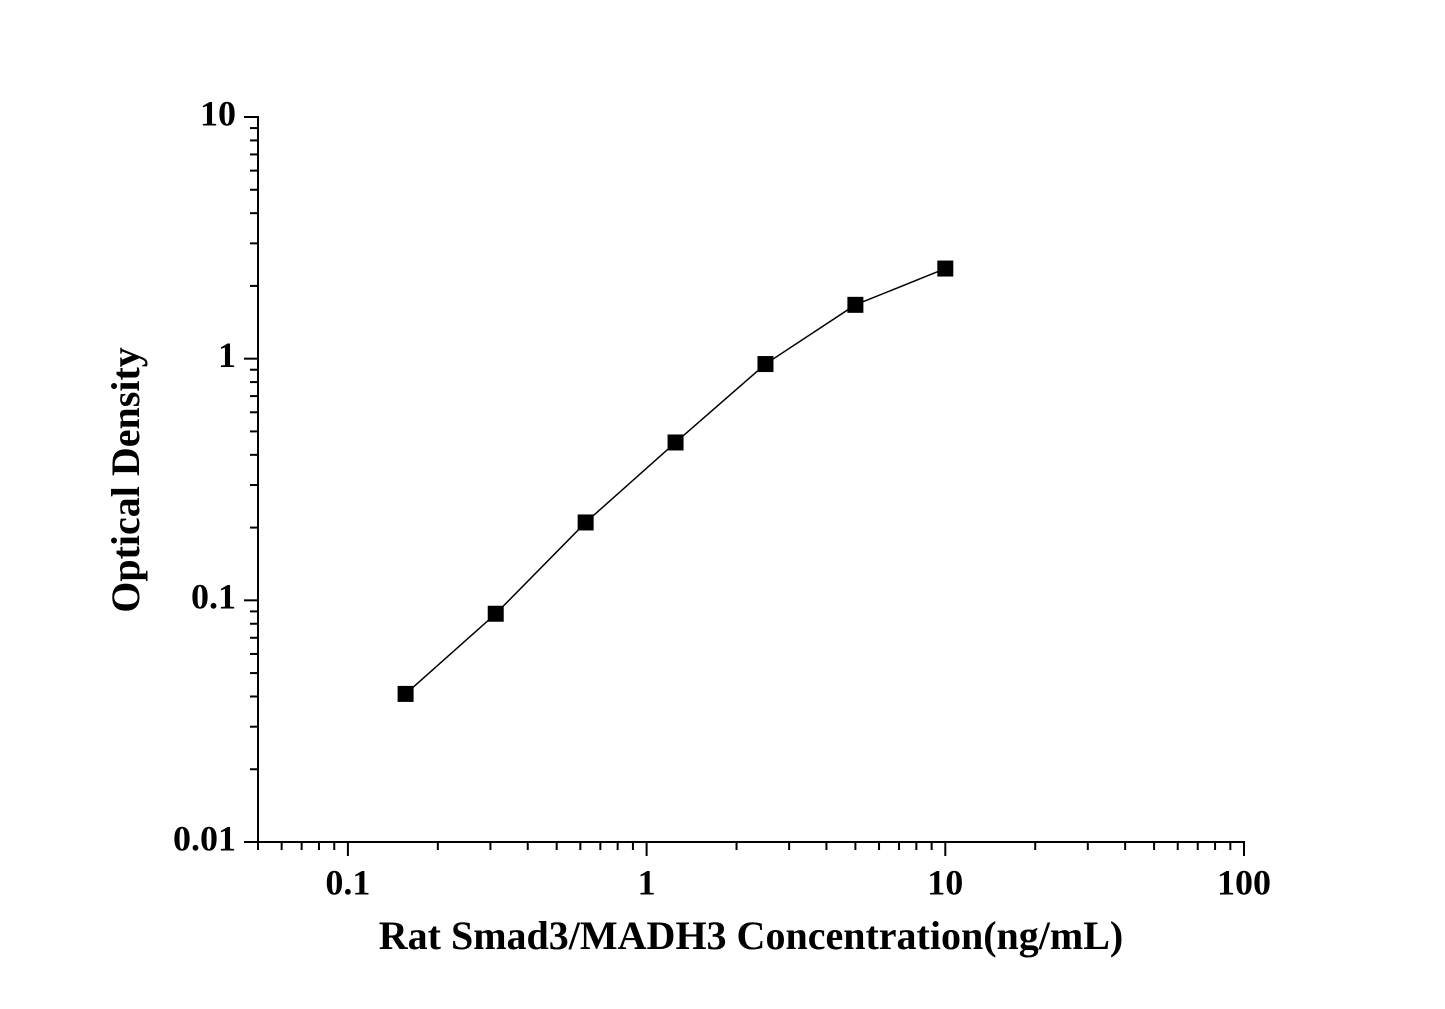  I want to click on y-tick-label: 1, so click(227, 355).